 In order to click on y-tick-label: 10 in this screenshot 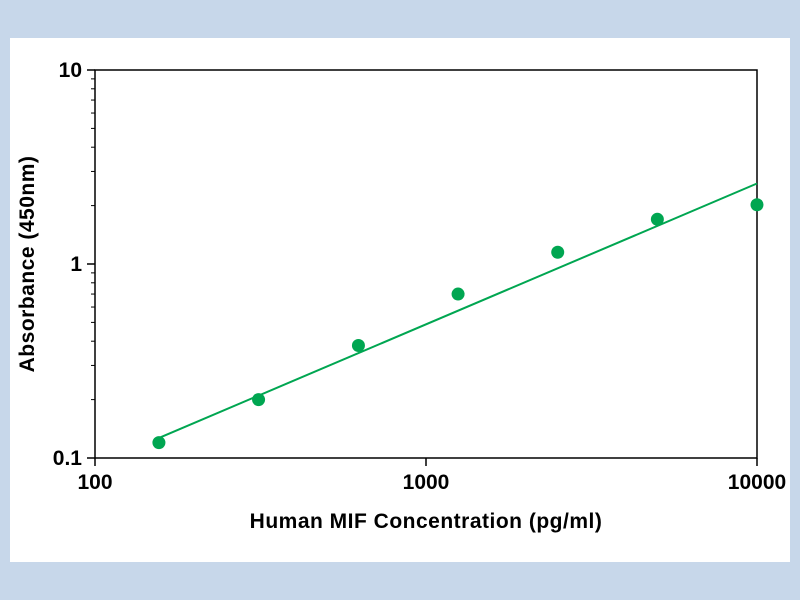, I will do `click(70, 70)`.